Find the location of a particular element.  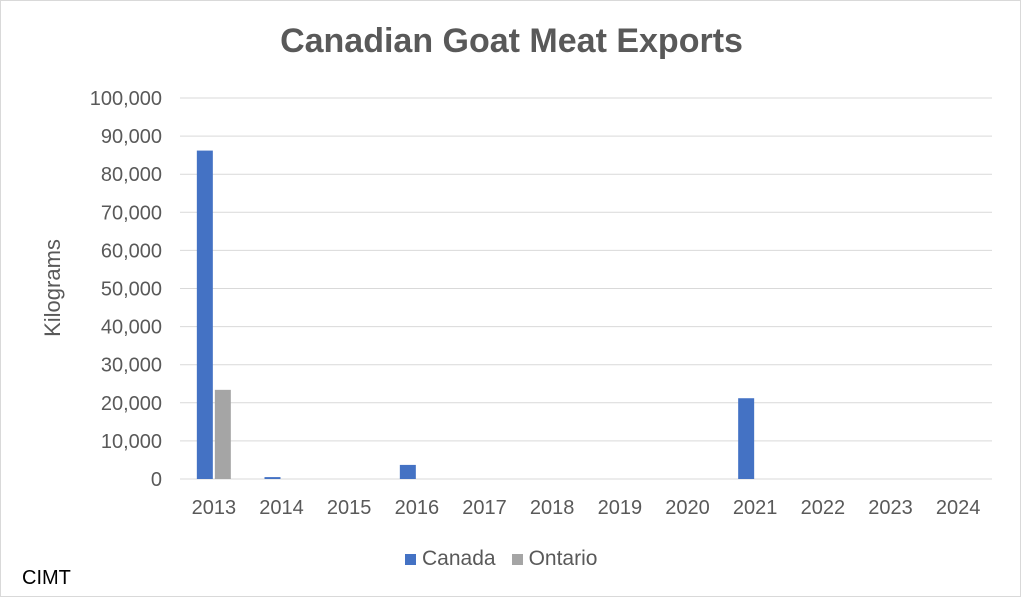

x-tick-label: 2022 is located at coordinates (823, 508).